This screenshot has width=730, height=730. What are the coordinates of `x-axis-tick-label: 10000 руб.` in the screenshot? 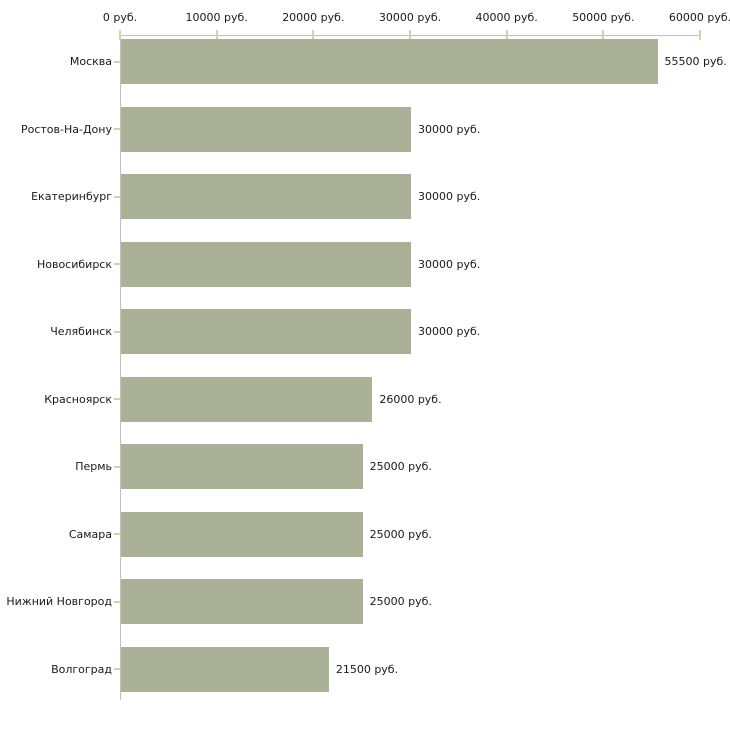 It's located at (216, 17).